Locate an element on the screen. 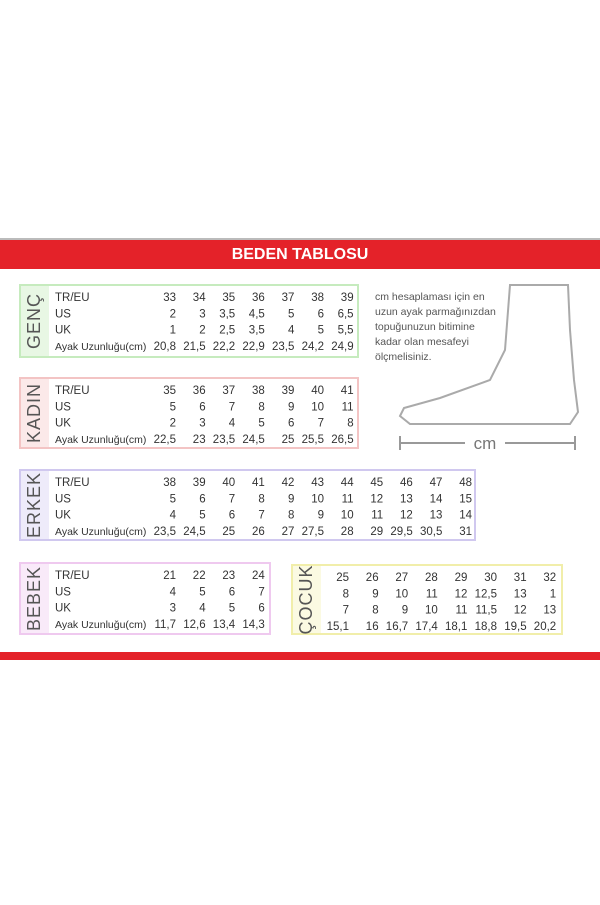 The width and height of the screenshot is (600, 905). cell: 40 is located at coordinates (228, 483).